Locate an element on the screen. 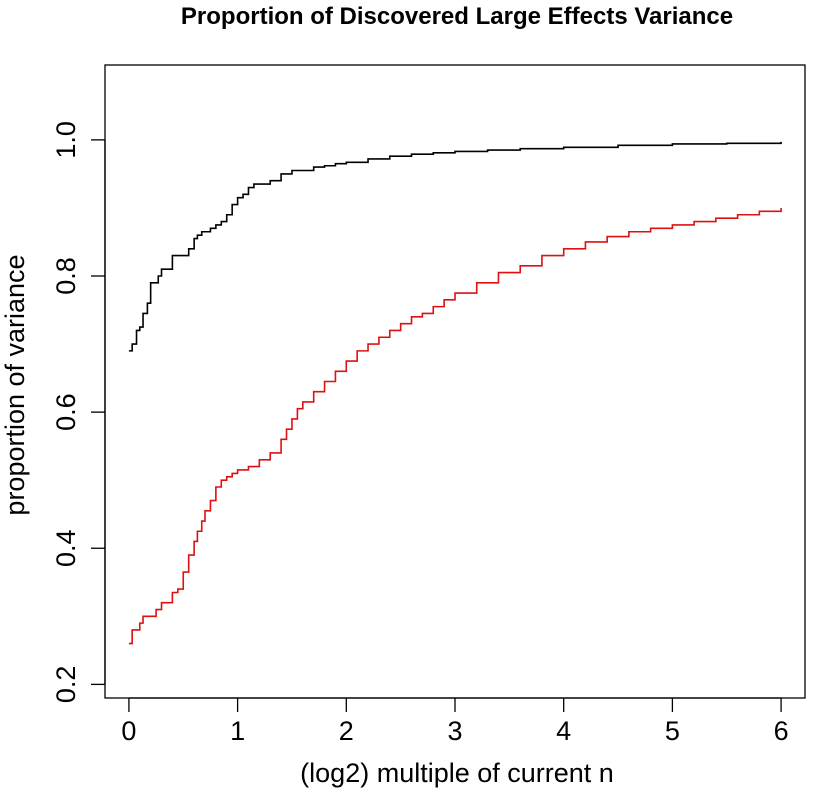  y-axis-label: proportion of variance is located at coordinates (15, 384).